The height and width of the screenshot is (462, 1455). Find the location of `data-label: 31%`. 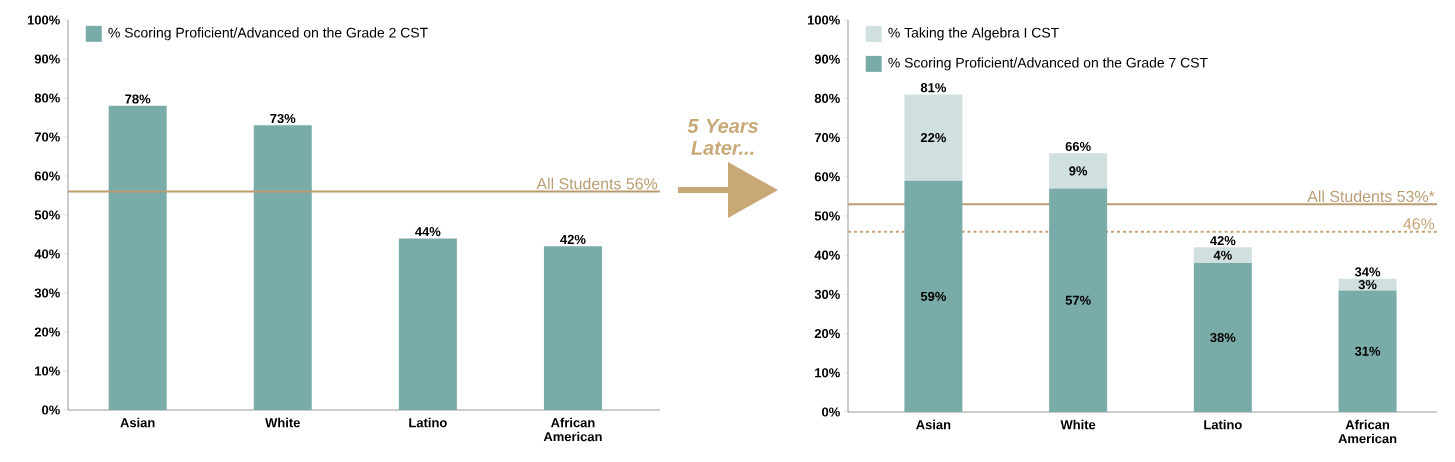

data-label: 31% is located at coordinates (1367, 351).